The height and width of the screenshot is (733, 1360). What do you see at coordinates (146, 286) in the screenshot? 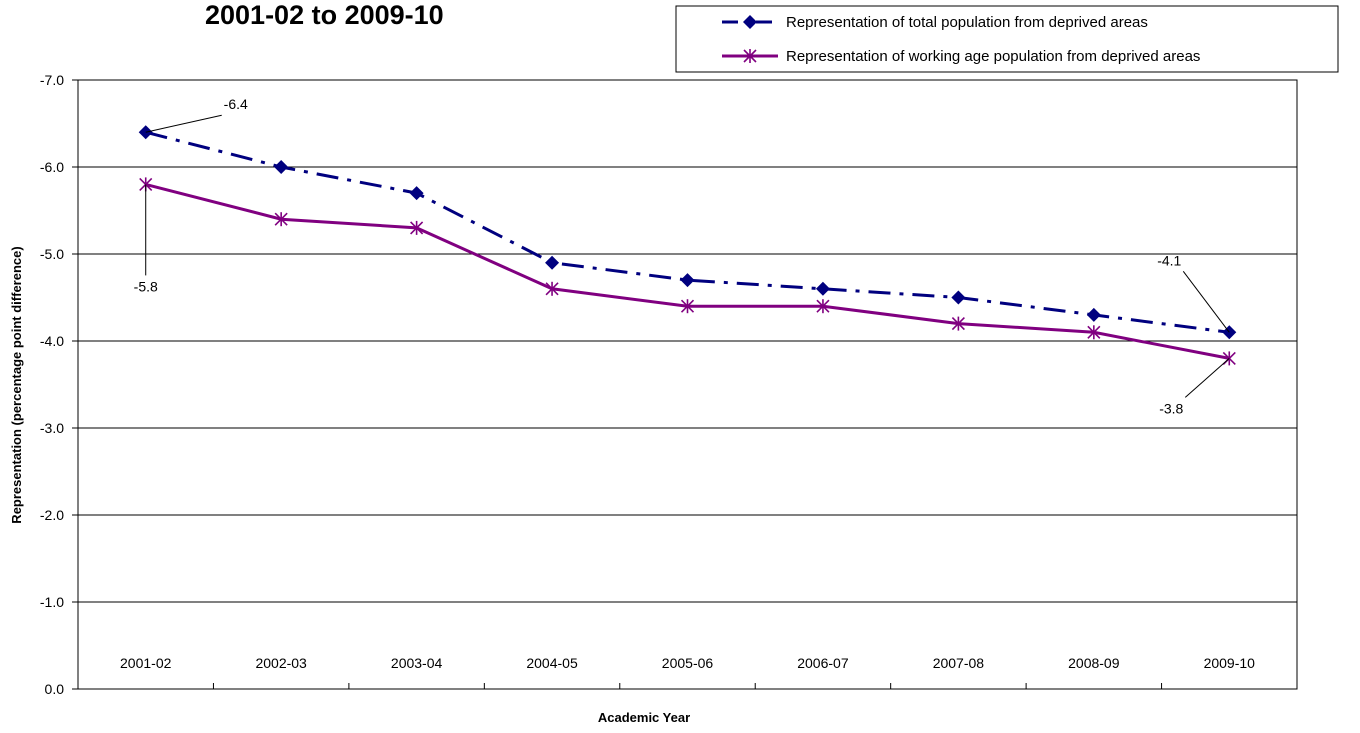
I see `data-label: -5.8` at bounding box center [146, 286].